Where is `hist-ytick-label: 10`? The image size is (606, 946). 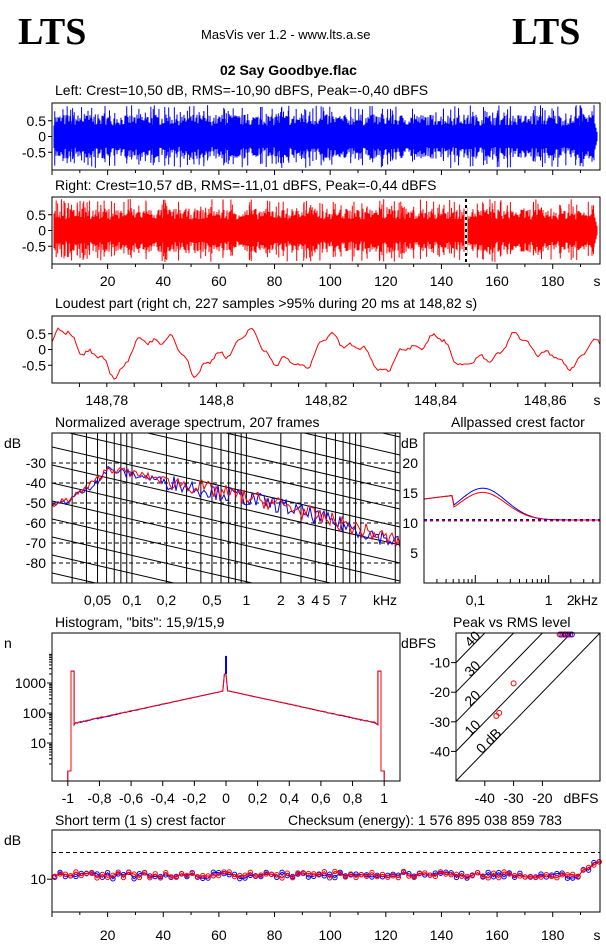
hist-ytick-label: 10 is located at coordinates (38, 743).